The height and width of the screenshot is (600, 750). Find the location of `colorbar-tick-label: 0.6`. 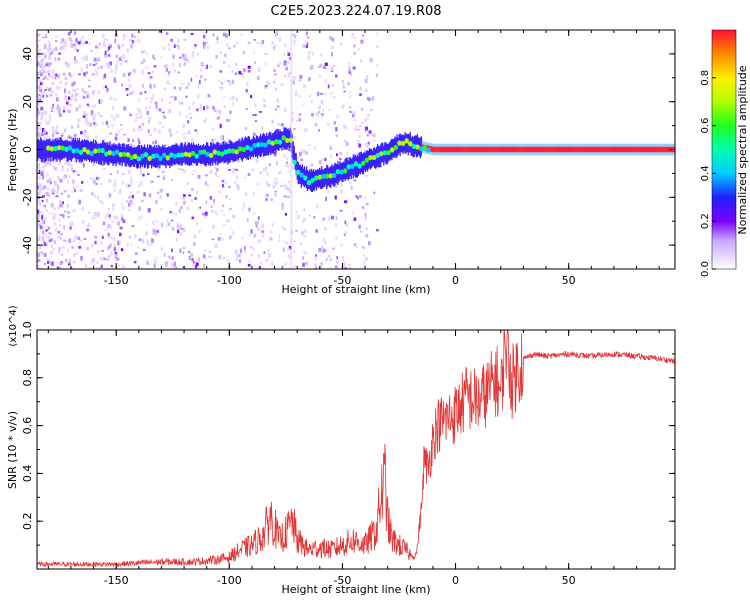

colorbar-tick-label: 0.6 is located at coordinates (705, 126).